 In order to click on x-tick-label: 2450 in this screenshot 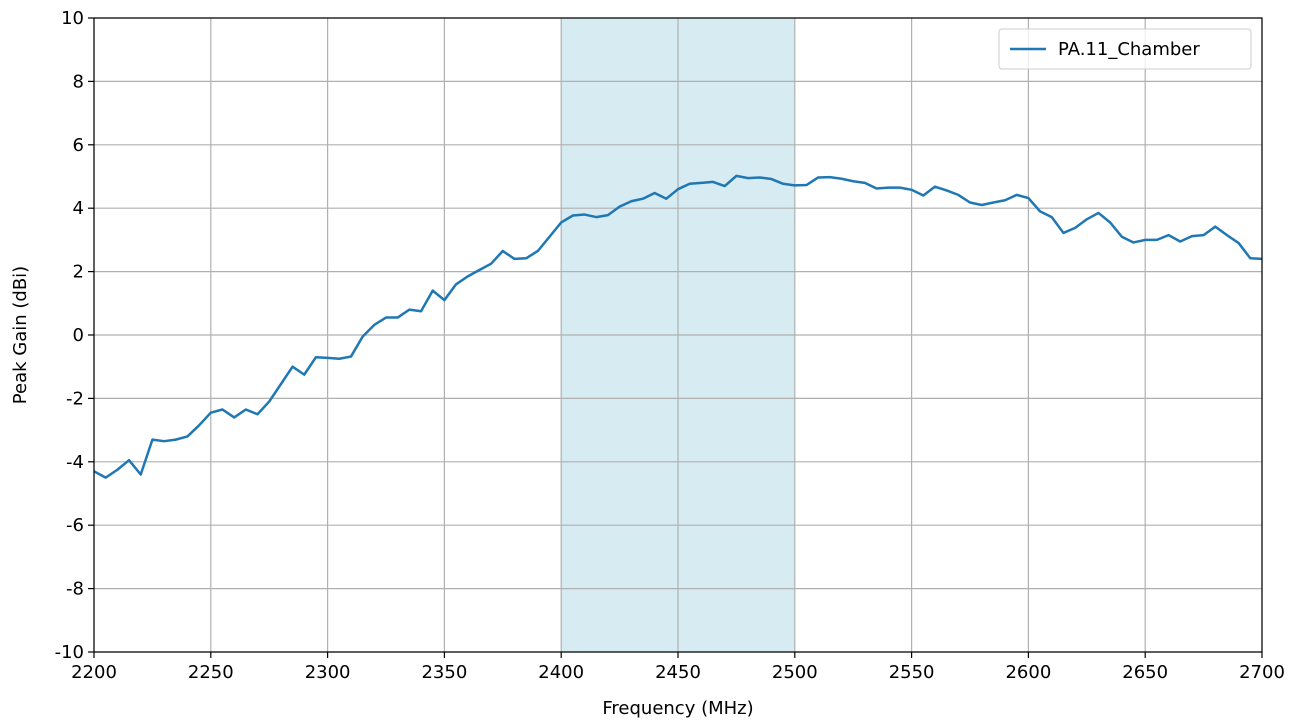, I will do `click(678, 672)`.